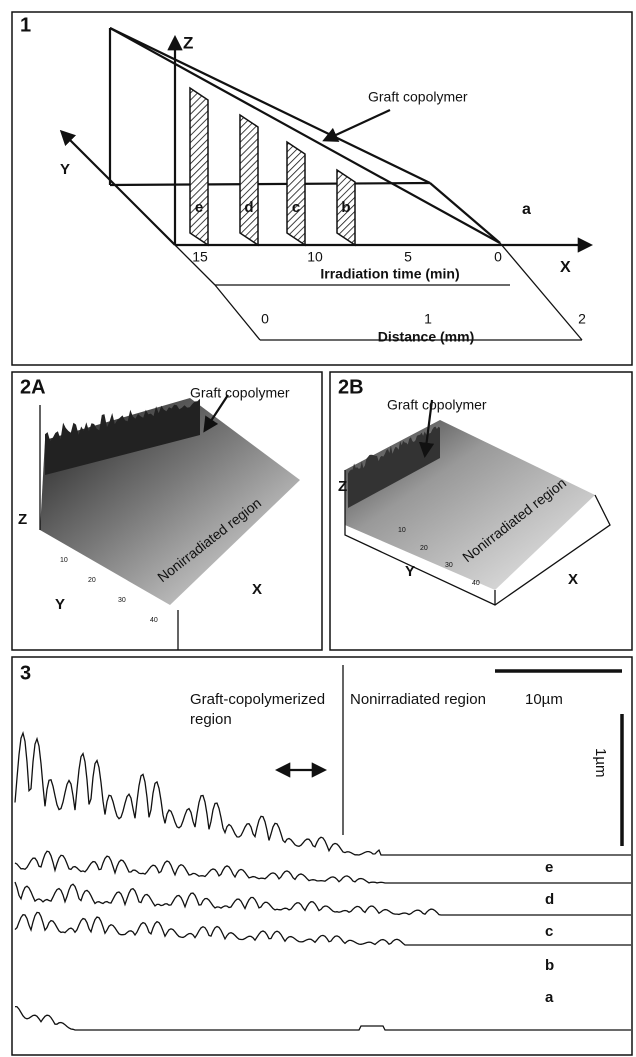 This screenshot has height=1057, width=636. What do you see at coordinates (544, 699) in the screenshot?
I see `scale-label: 10µm` at bounding box center [544, 699].